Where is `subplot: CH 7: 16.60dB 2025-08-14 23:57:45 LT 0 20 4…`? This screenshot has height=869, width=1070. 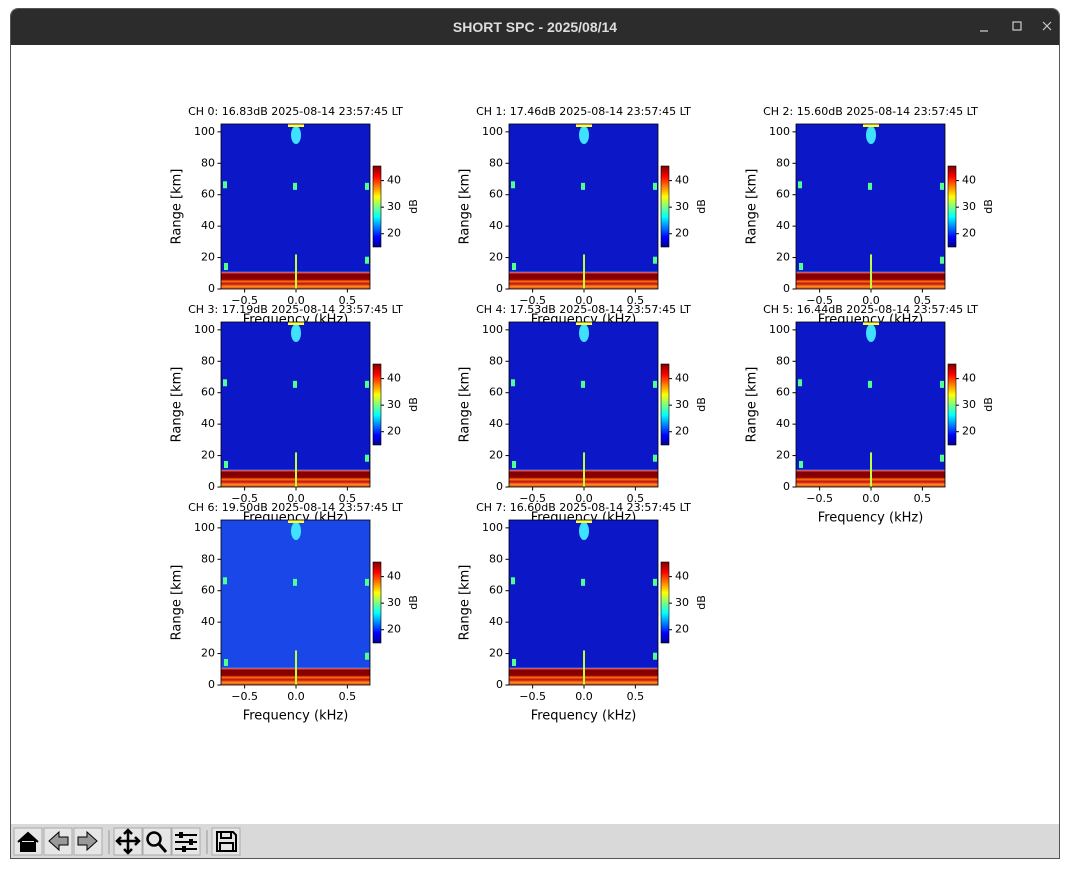
subplot: CH 7: 16.60dB 2025-08-14 23:57:45 LT 0 20 4… is located at coordinates (583, 612).